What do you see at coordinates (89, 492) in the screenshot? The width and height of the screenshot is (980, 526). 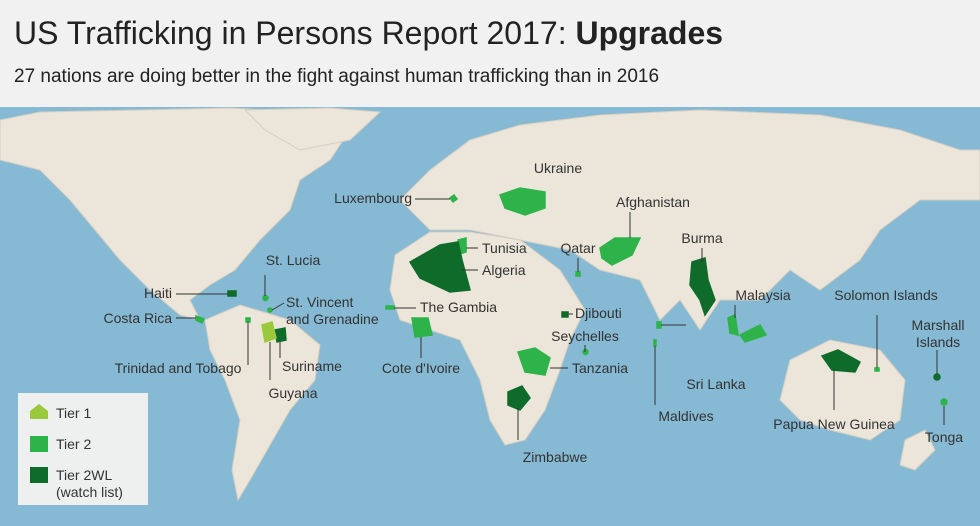 I see `label: (watch list)` at bounding box center [89, 492].